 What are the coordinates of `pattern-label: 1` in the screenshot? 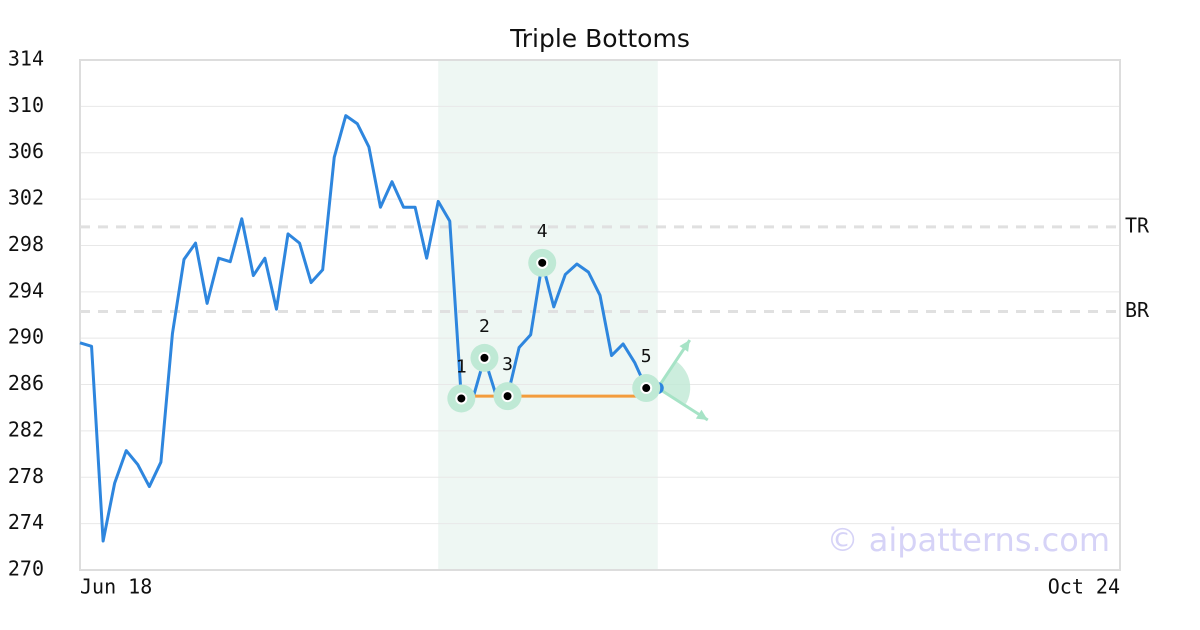 It's located at (461, 366).